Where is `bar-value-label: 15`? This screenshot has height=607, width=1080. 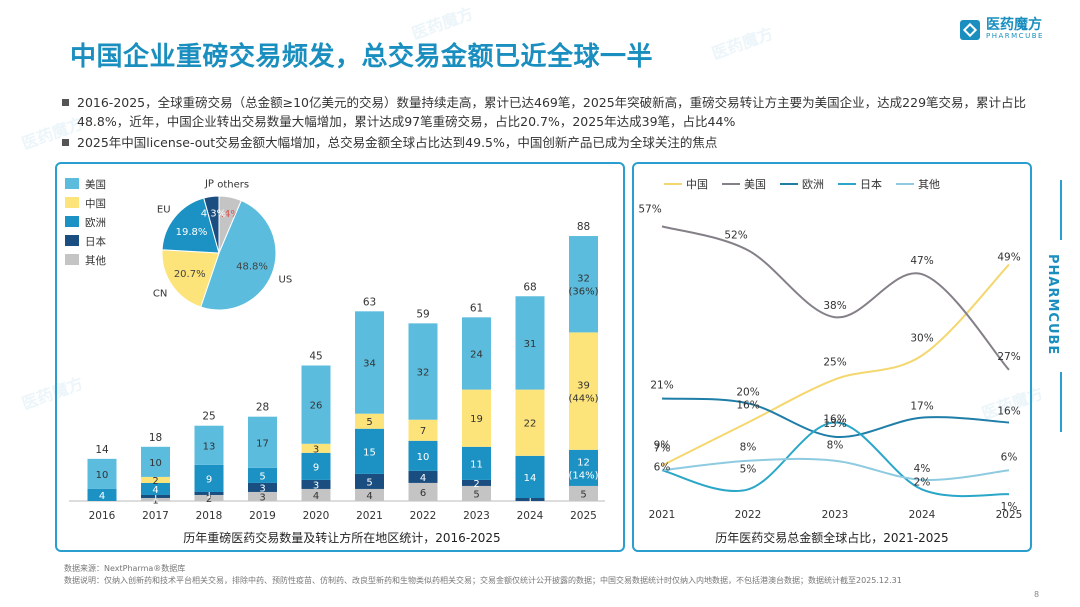
bar-value-label: 15 is located at coordinates (369, 452).